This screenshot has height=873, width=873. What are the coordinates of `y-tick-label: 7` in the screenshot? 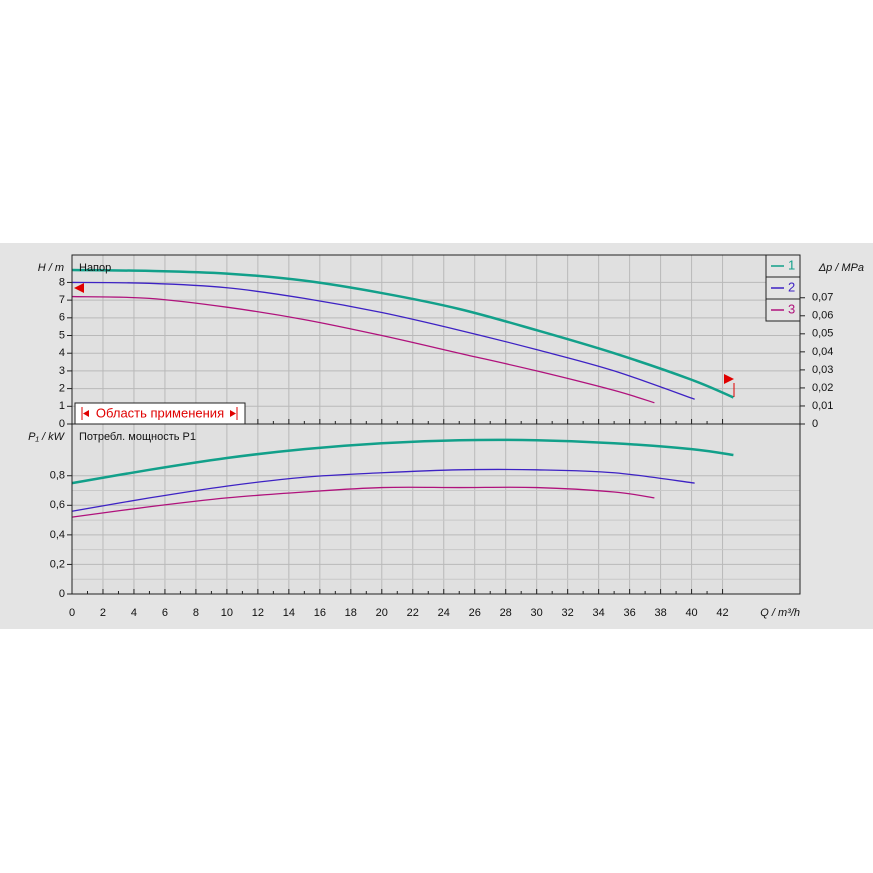 It's located at (62, 300).